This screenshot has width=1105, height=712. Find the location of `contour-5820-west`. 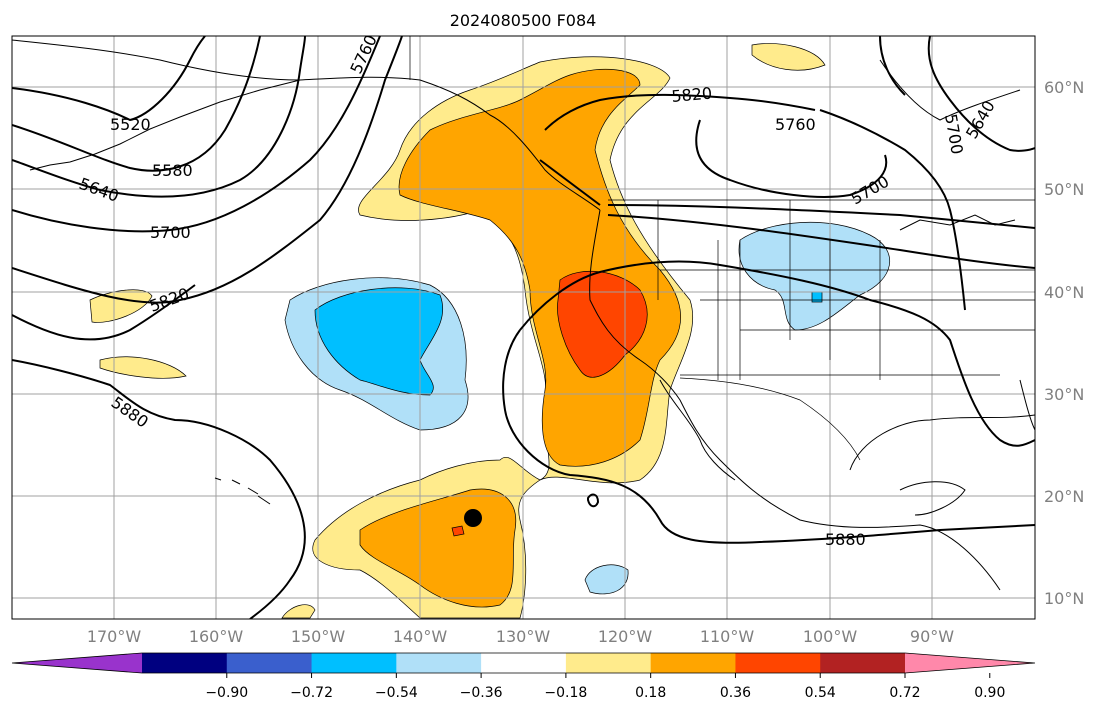

contour-5820-west is located at coordinates (104, 312).